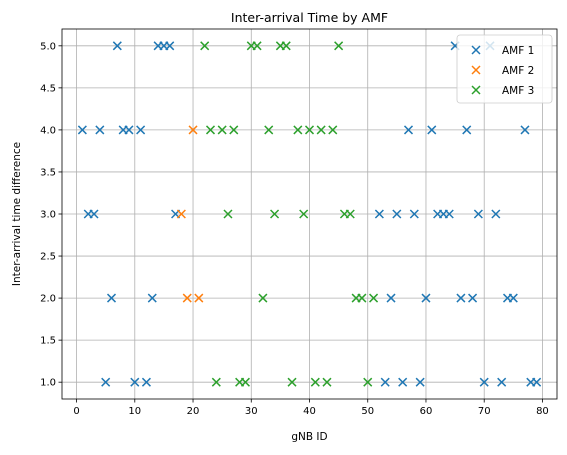 Image resolution: width=567 pixels, height=455 pixels. Describe the element at coordinates (518, 91) in the screenshot. I see `legend-label: AMF 3` at that location.